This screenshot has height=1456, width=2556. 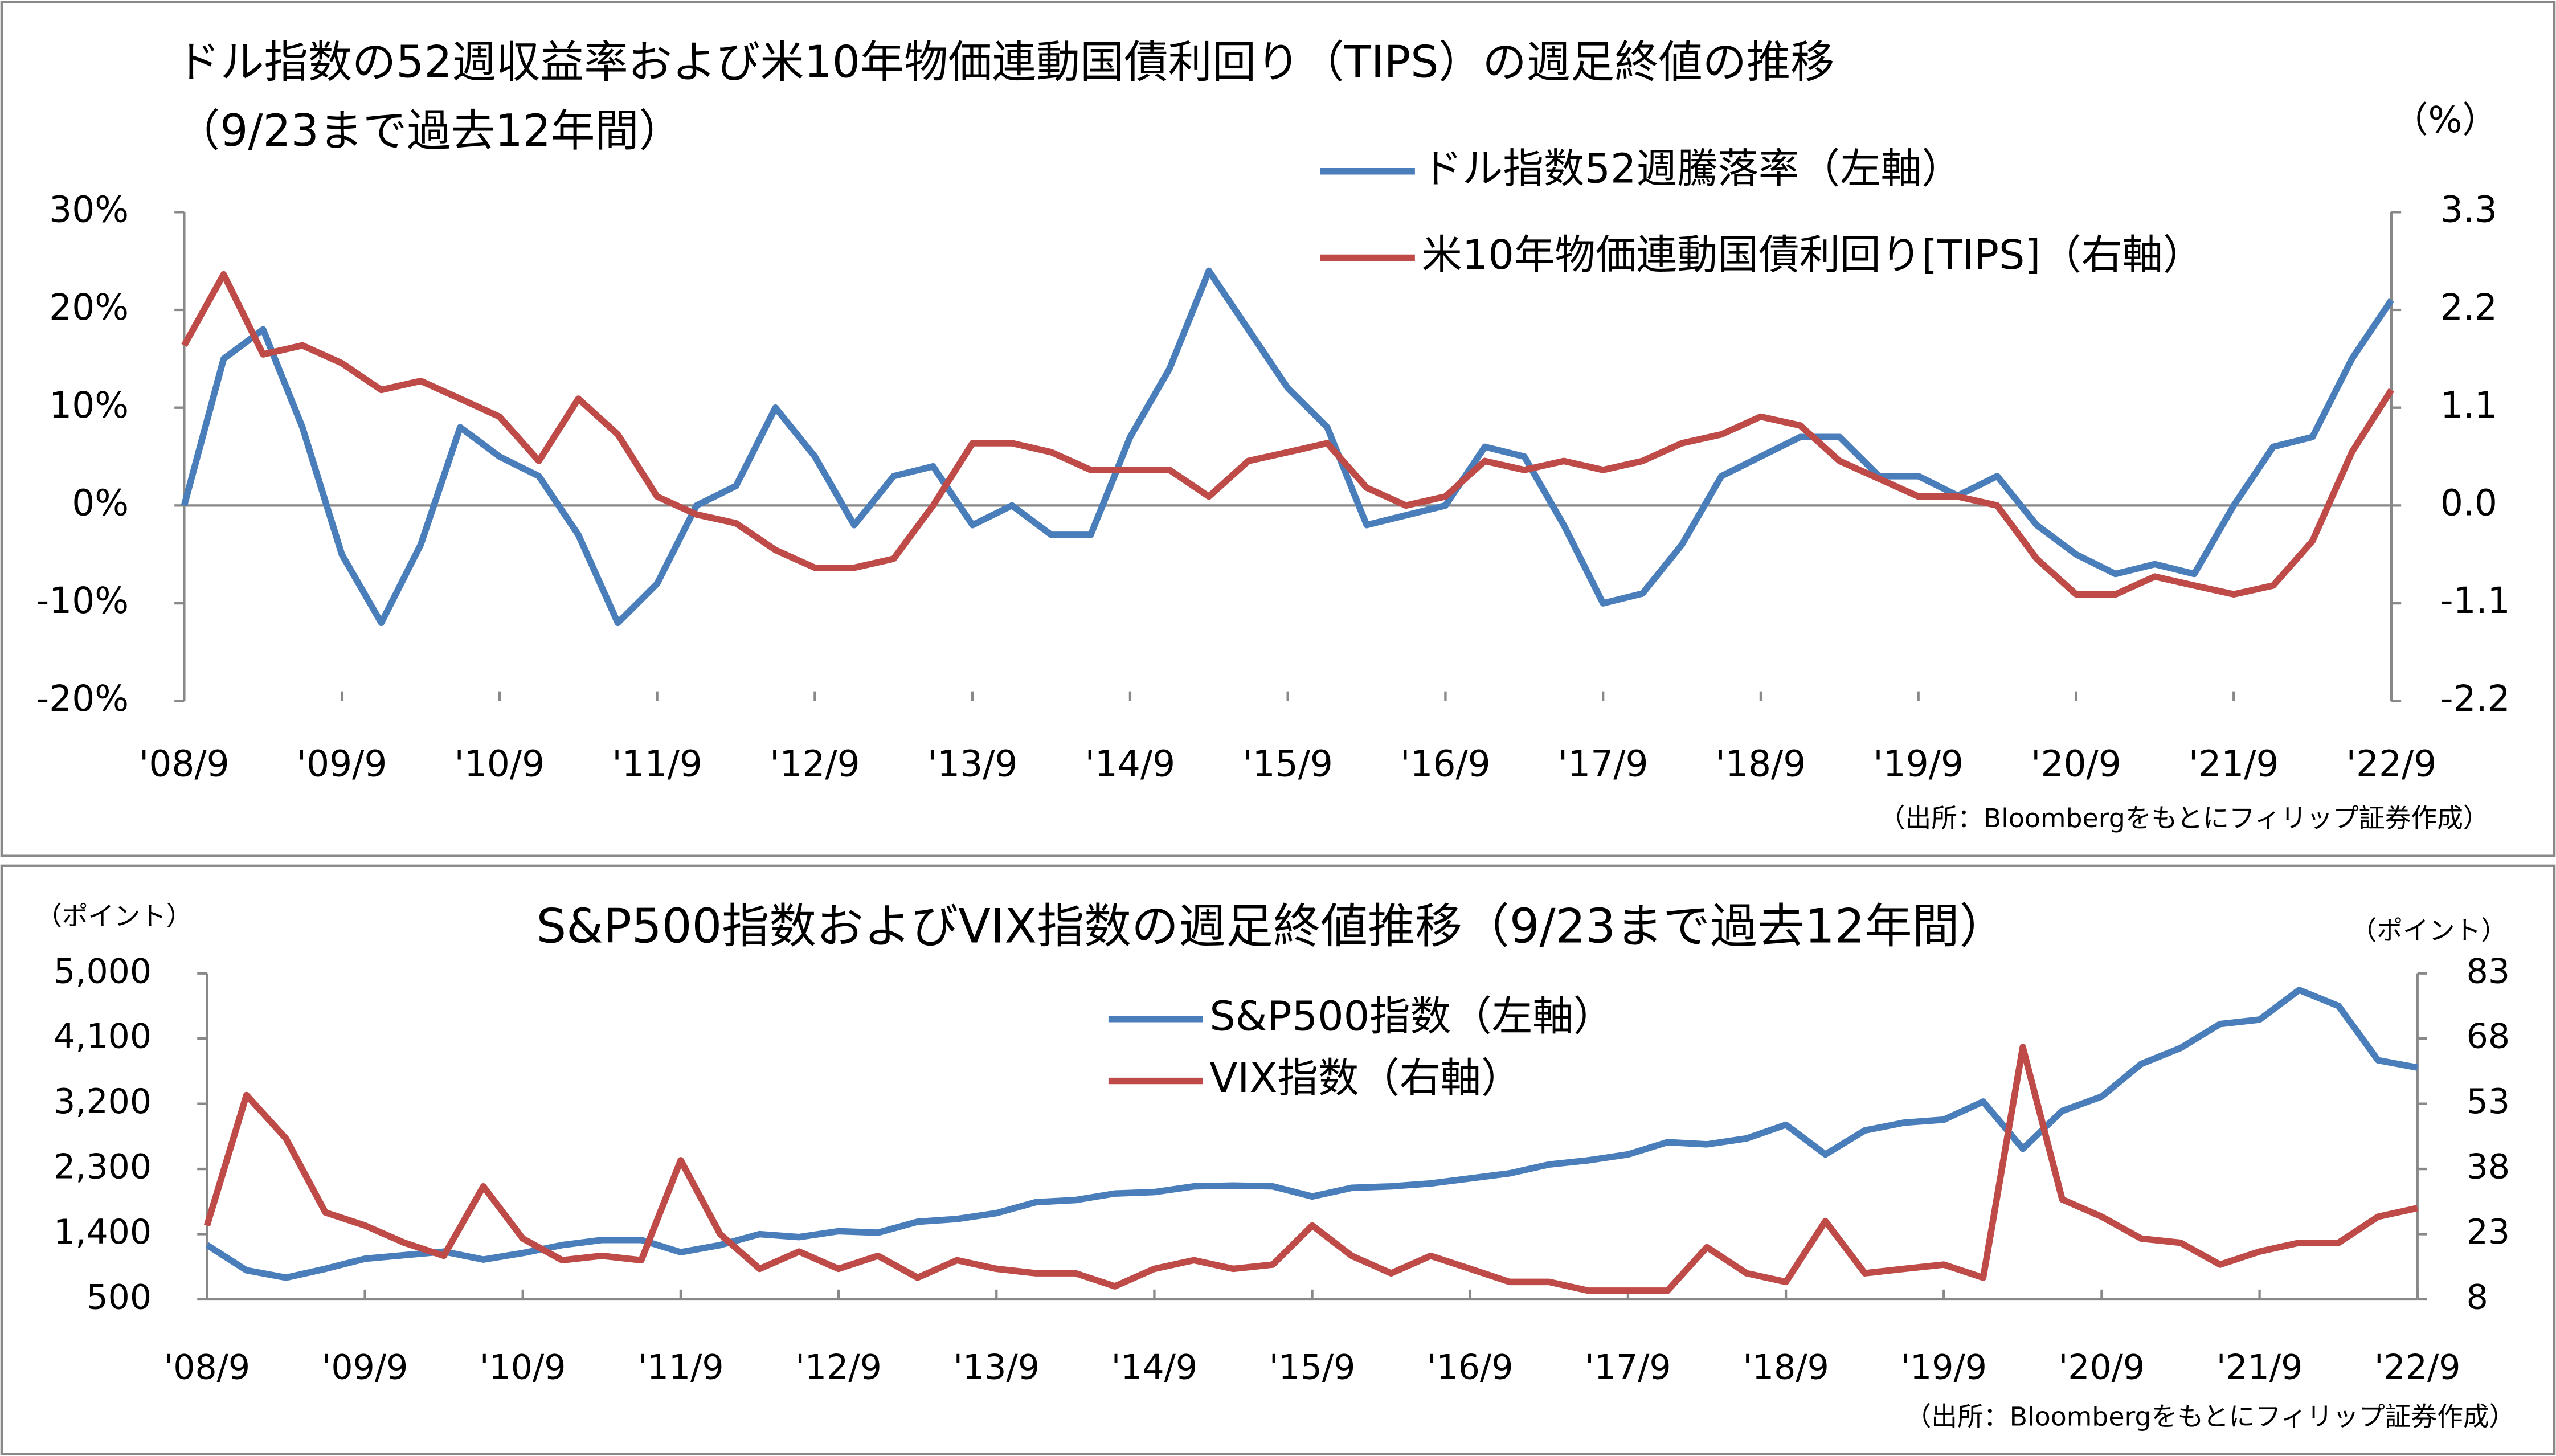 I want to click on y2-tick-label: -1.1, so click(x=2475, y=600).